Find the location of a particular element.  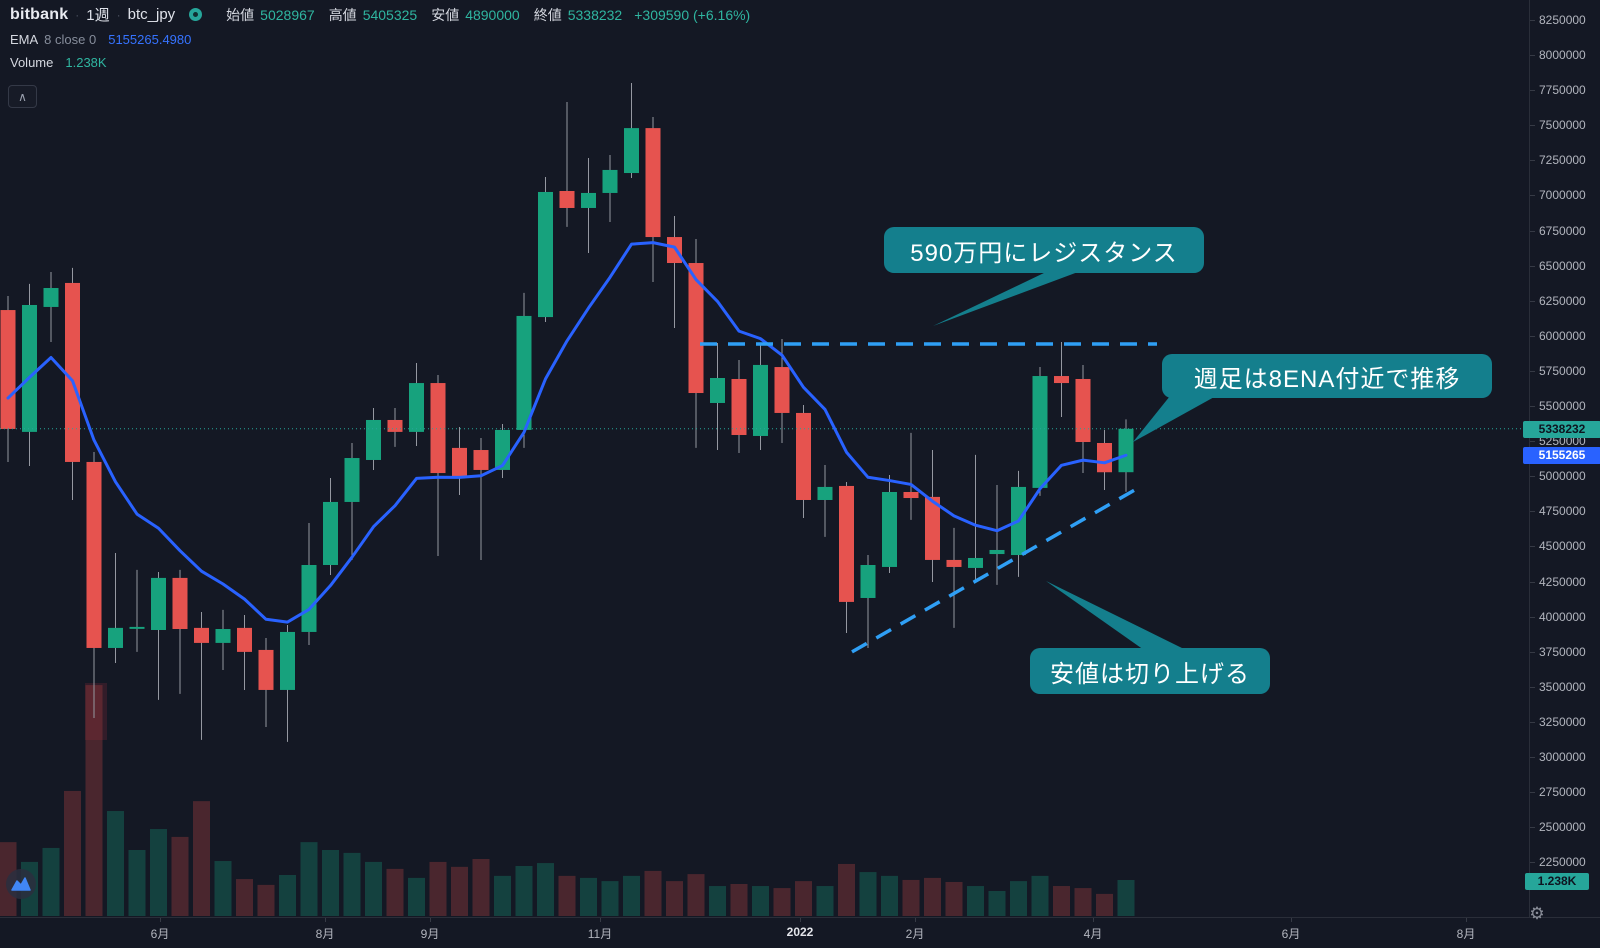

interval-label: 1週 is located at coordinates (98, 15).